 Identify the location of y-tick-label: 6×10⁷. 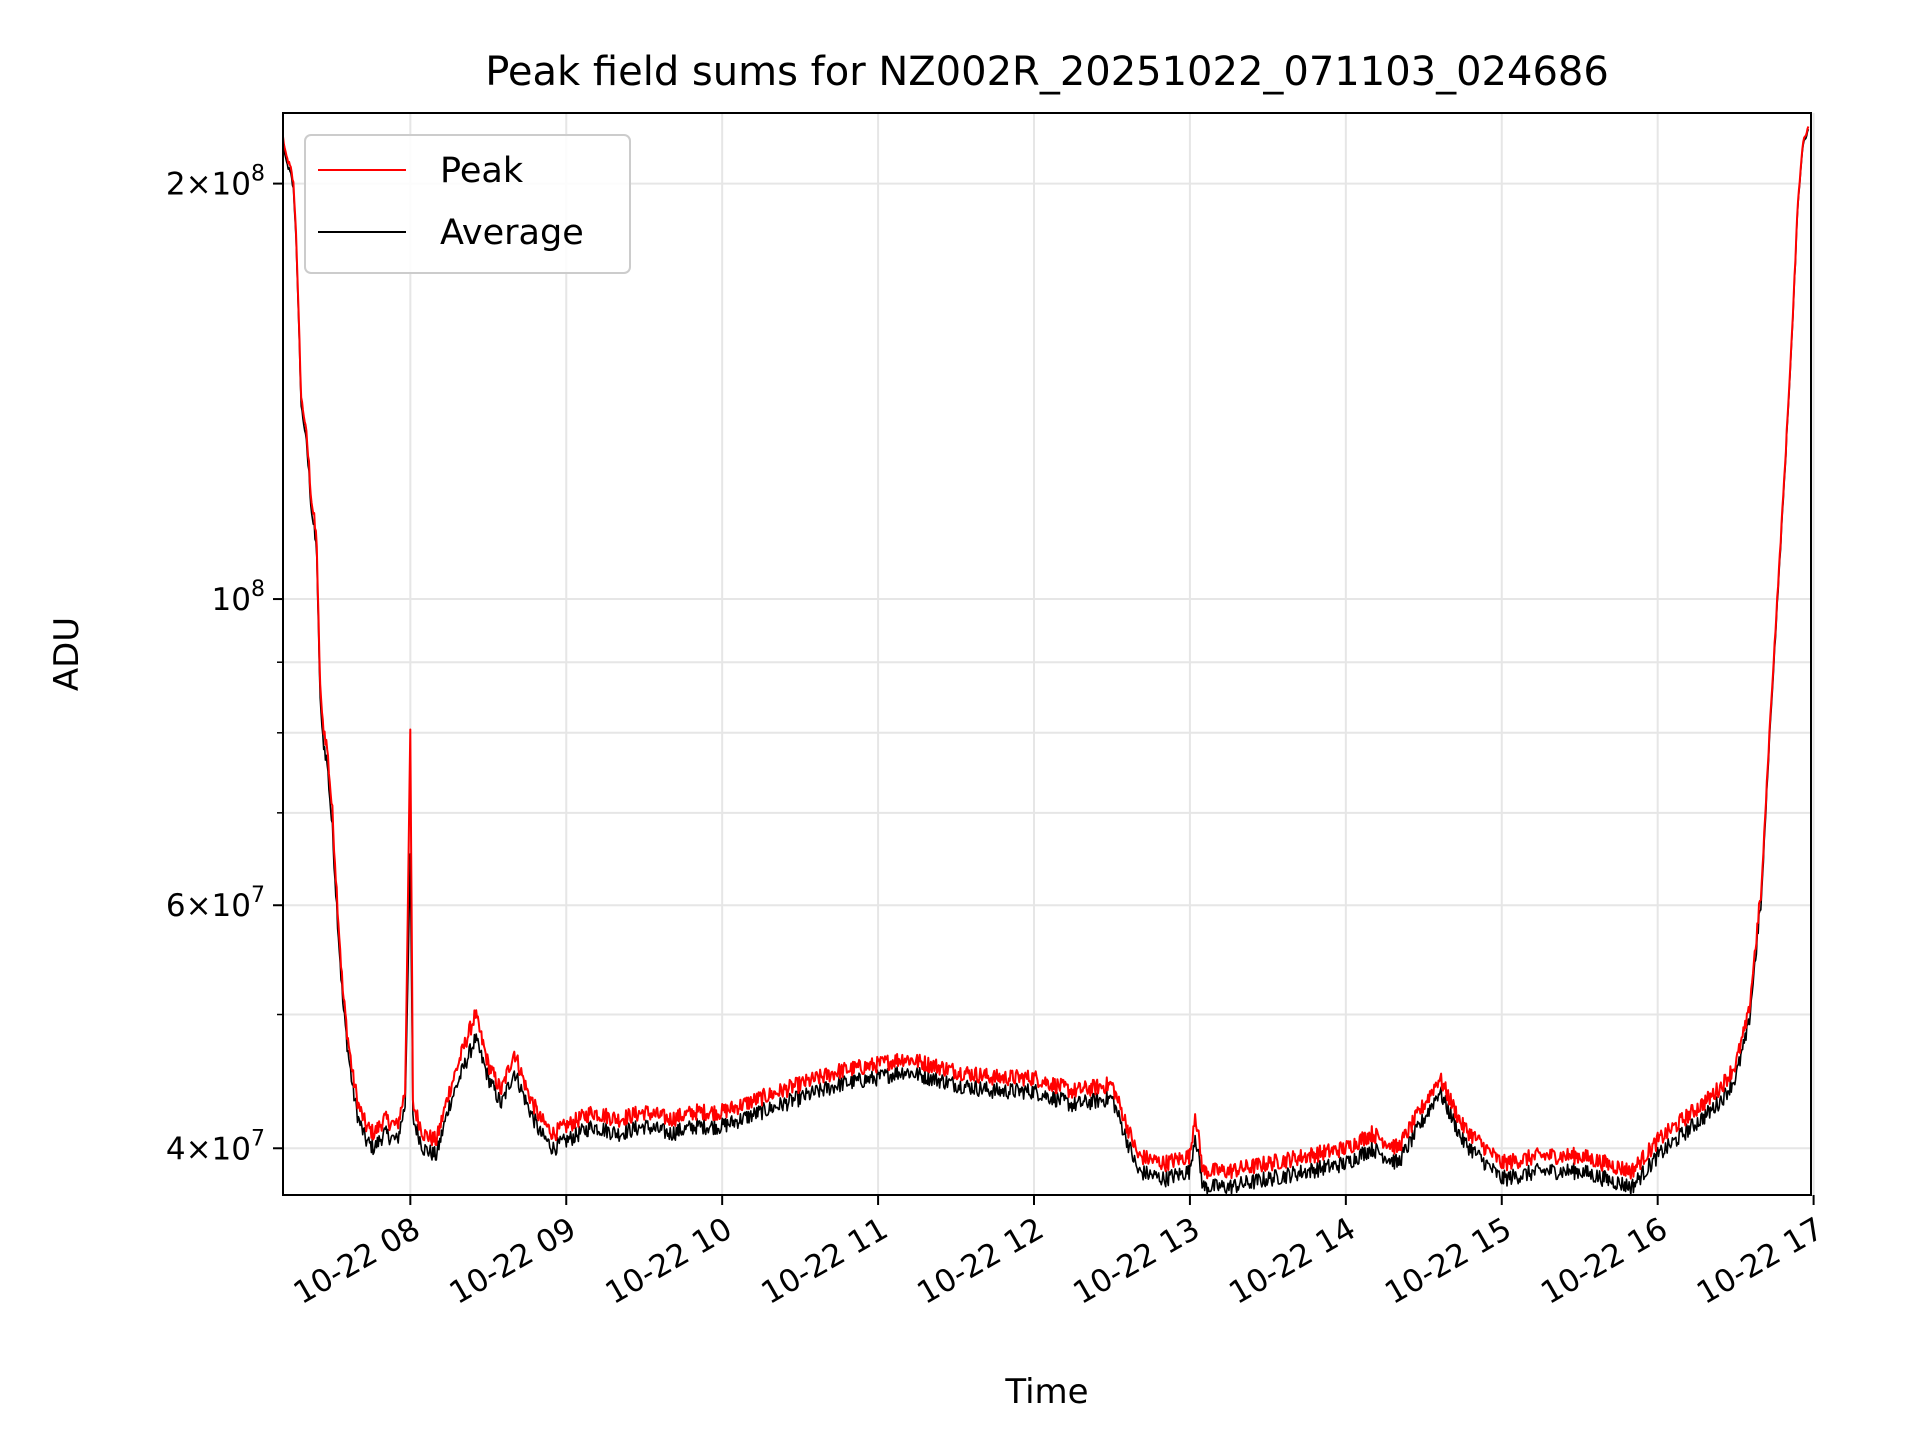
(215, 903).